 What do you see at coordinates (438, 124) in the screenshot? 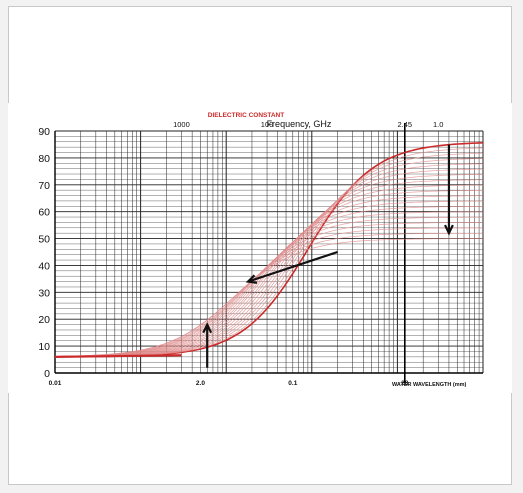
I see `top-tick-label: 1.0` at bounding box center [438, 124].